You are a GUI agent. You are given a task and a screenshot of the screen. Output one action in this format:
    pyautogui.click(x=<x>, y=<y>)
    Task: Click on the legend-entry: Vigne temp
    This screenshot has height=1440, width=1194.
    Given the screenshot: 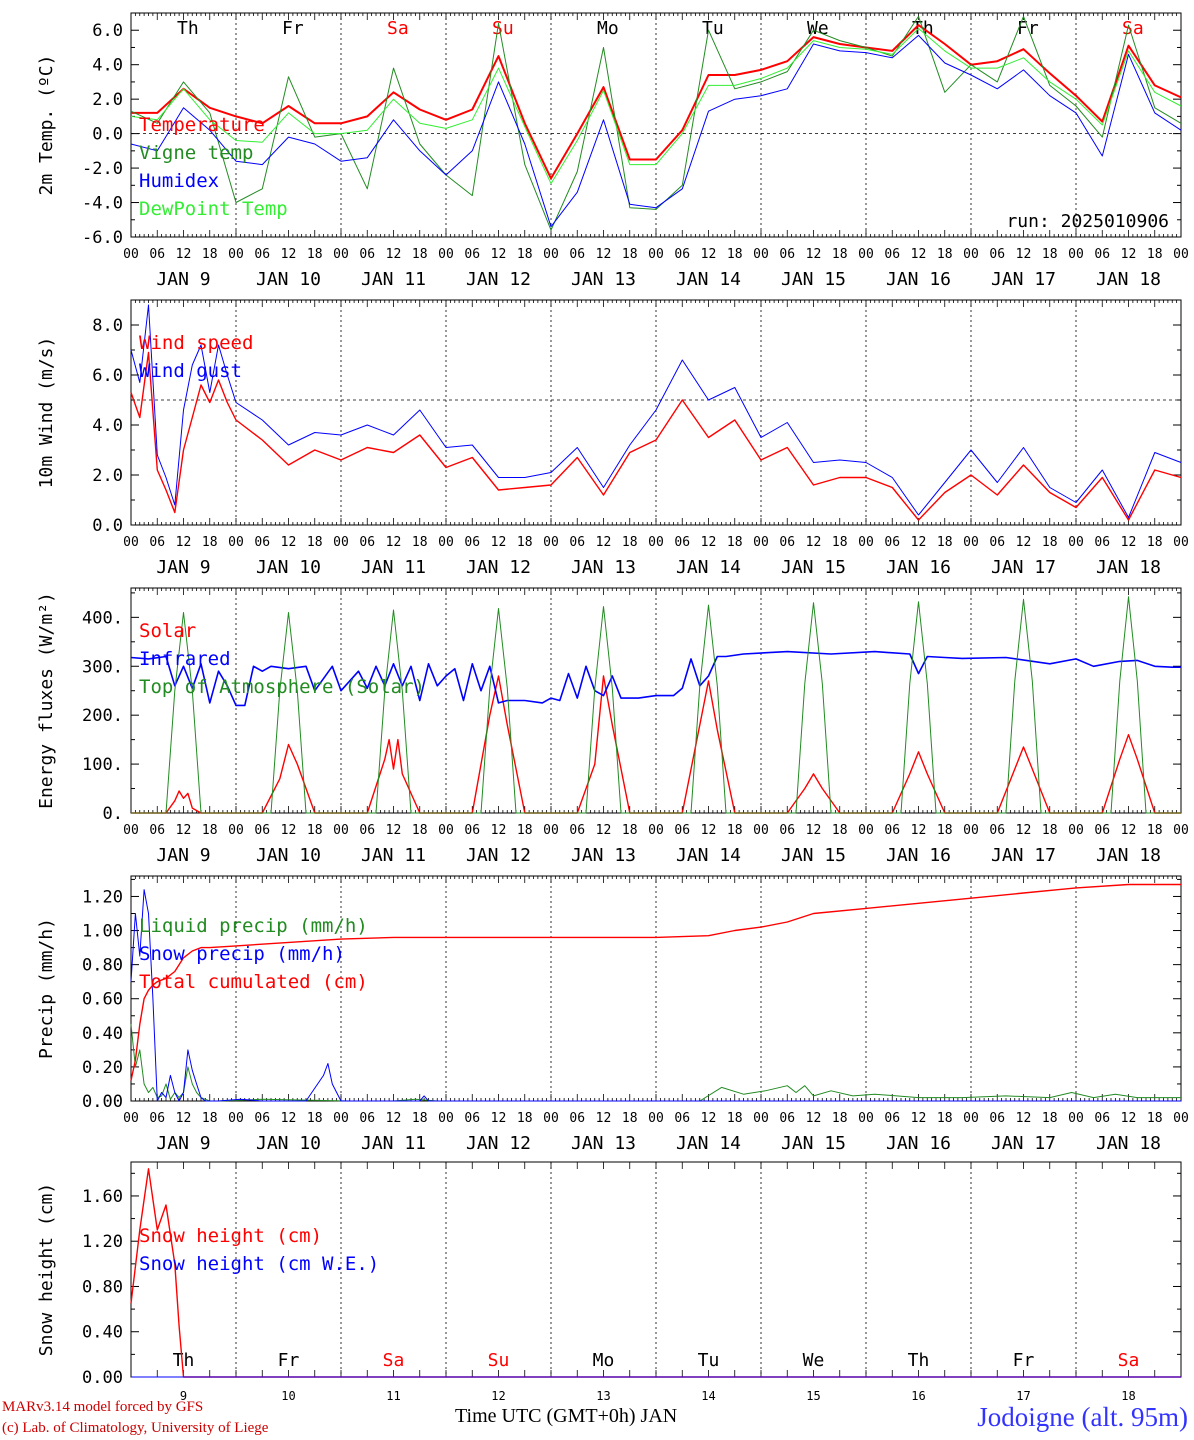 What is the action you would take?
    pyautogui.click(x=196, y=153)
    